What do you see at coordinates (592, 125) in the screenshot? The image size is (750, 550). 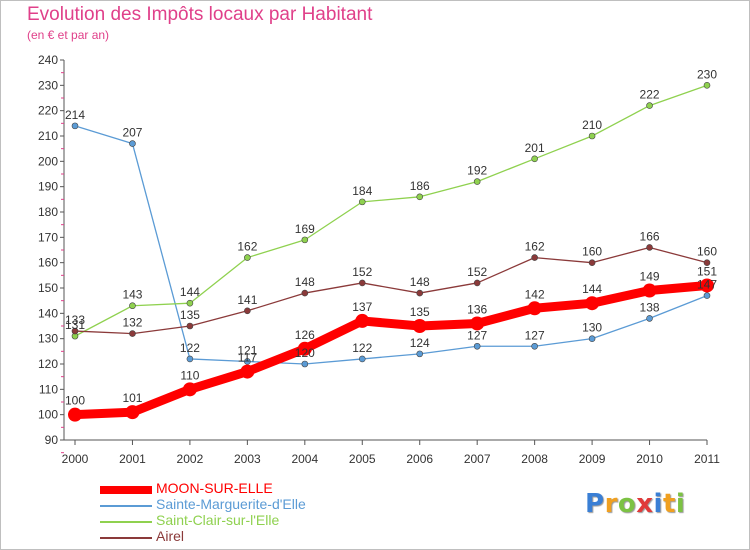 I see `data-label: 210` at bounding box center [592, 125].